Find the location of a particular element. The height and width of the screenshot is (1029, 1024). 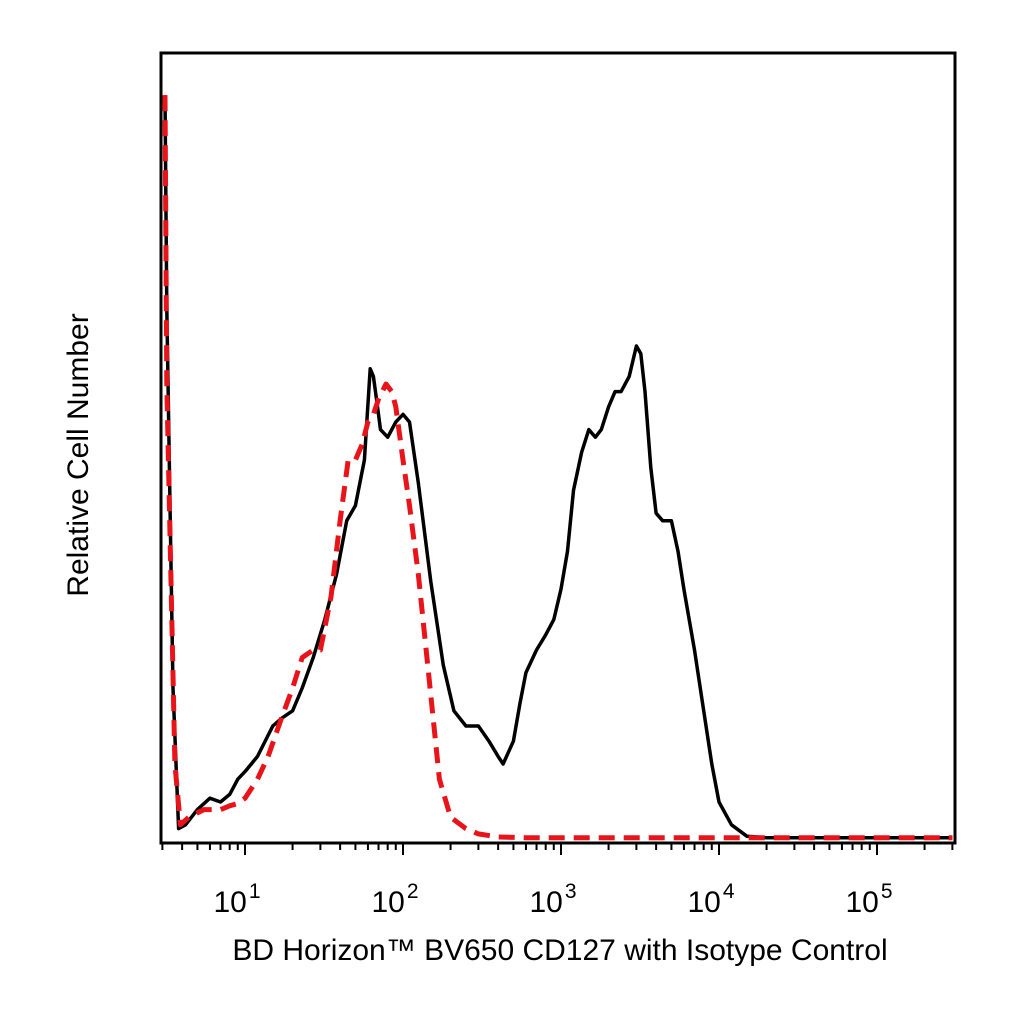

x-tick-label: 10² is located at coordinates (394, 899).